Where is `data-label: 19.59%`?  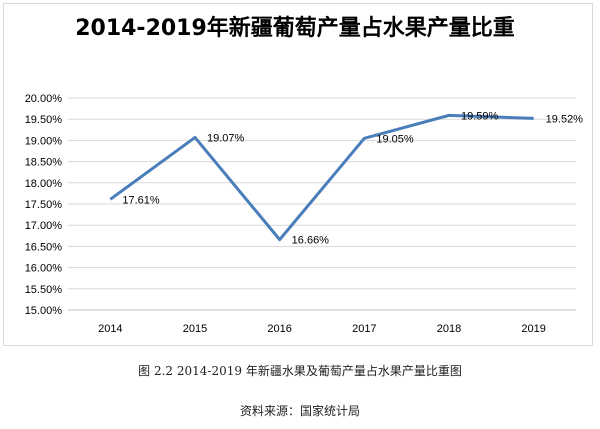
data-label: 19.59% is located at coordinates (480, 116).